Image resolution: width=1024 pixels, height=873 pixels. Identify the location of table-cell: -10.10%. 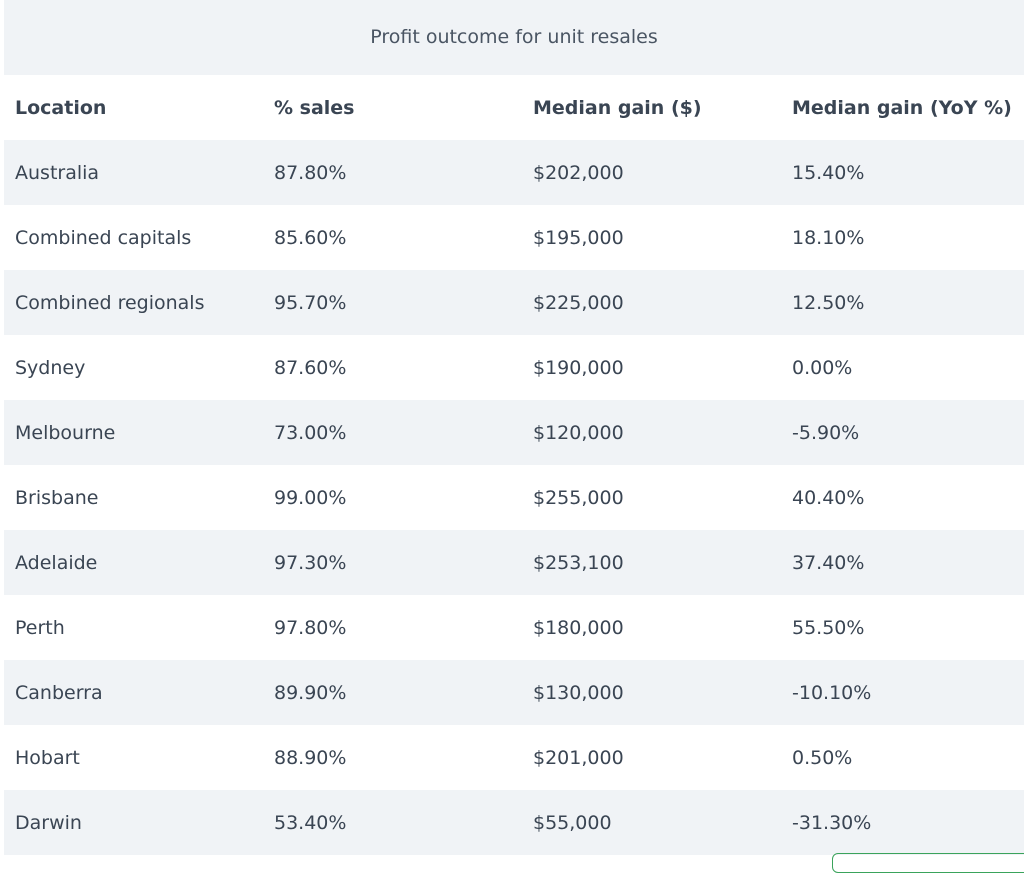
(832, 692).